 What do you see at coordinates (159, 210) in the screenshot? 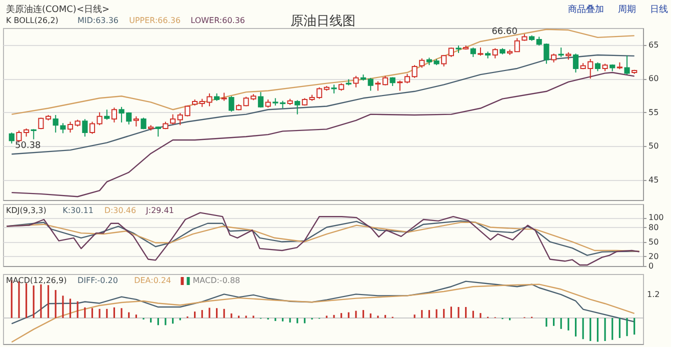
I see `series-label: J:29.41` at bounding box center [159, 210].